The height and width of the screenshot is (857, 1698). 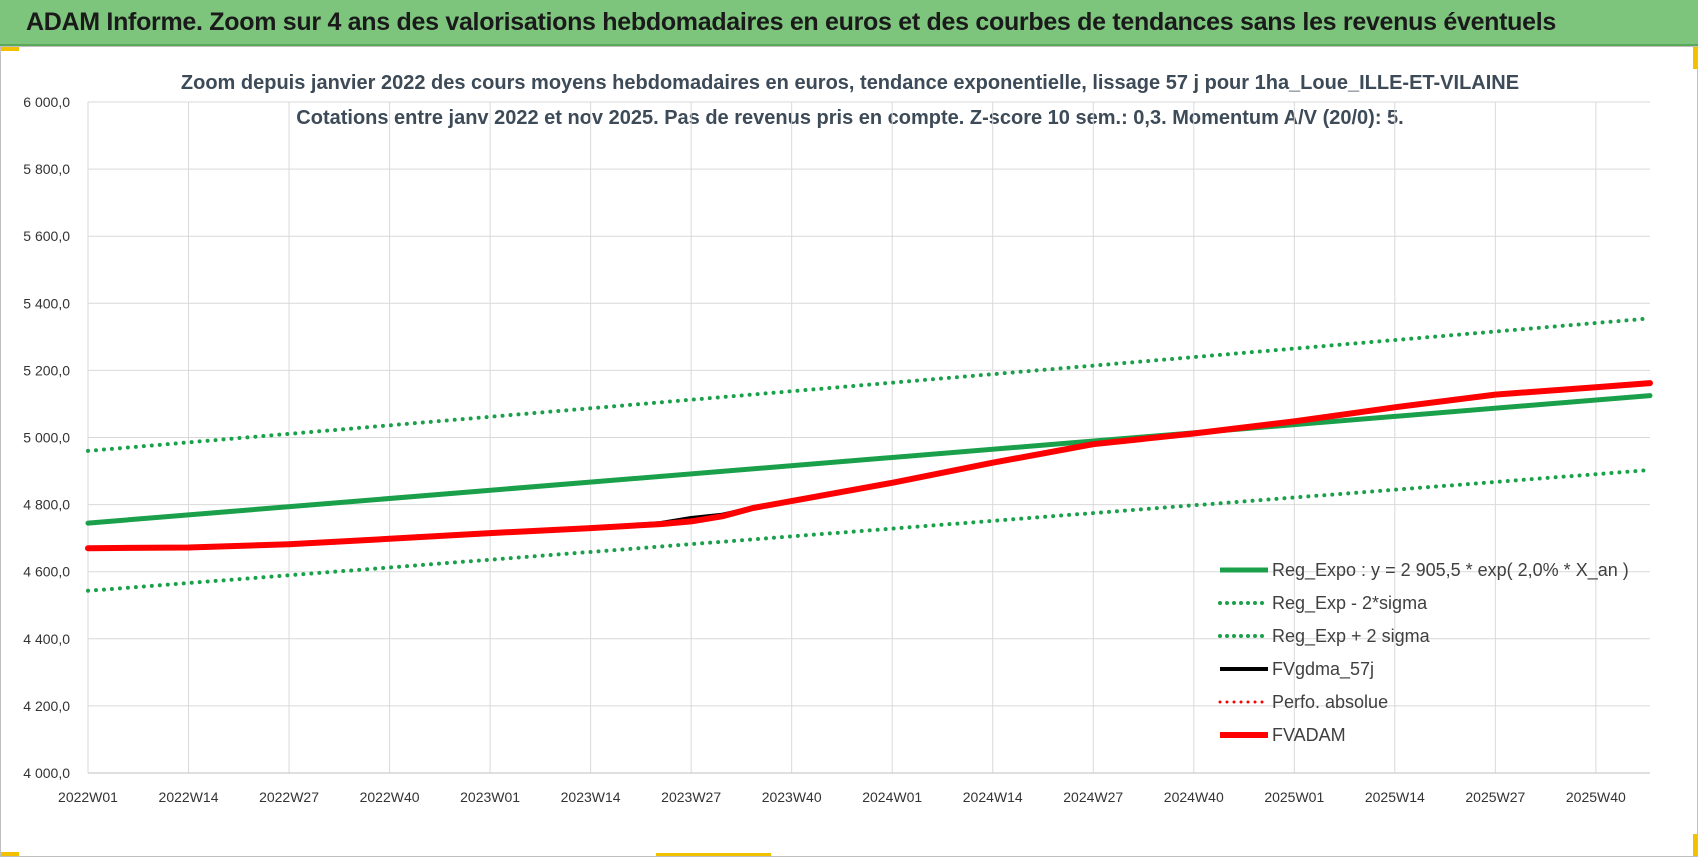 What do you see at coordinates (869, 459) in the screenshot?
I see `series-line-reg-expo` at bounding box center [869, 459].